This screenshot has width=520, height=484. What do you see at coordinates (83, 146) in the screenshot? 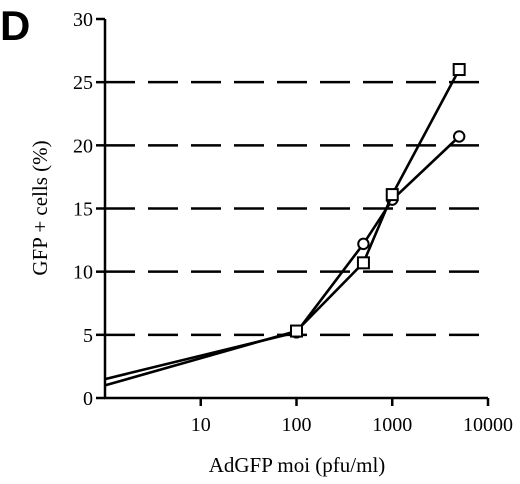
I see `y-tick-label: 20` at bounding box center [83, 146].